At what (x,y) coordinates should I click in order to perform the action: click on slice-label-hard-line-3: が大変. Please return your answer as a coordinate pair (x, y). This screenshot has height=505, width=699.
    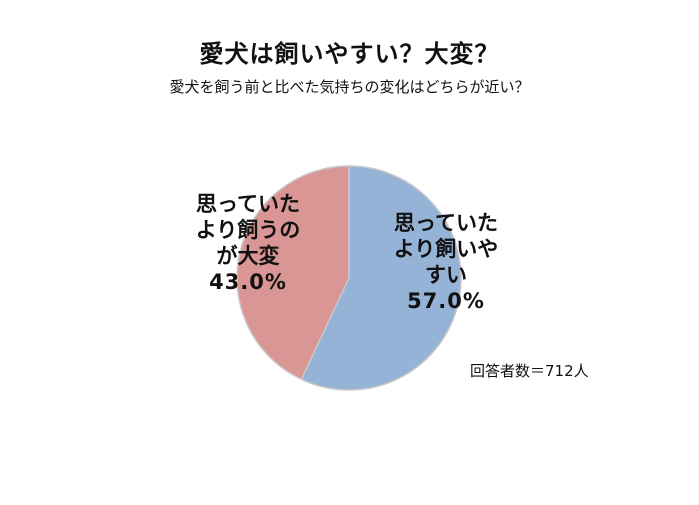
    Looking at the image, I should click on (248, 256).